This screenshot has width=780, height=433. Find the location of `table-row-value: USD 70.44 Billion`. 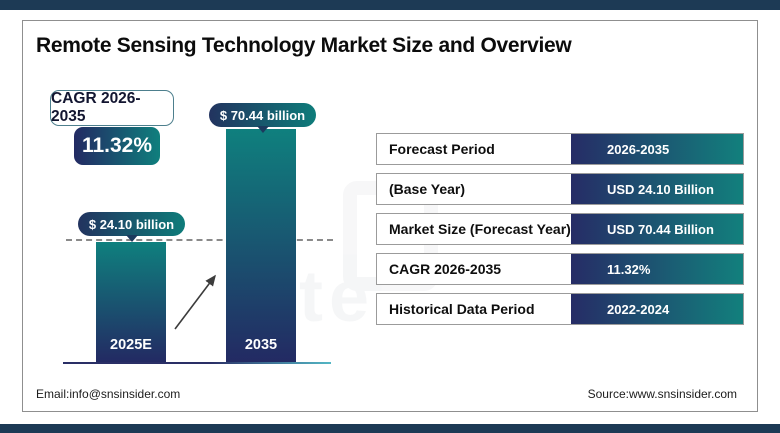

table-row-value: USD 70.44 Billion is located at coordinates (657, 229).